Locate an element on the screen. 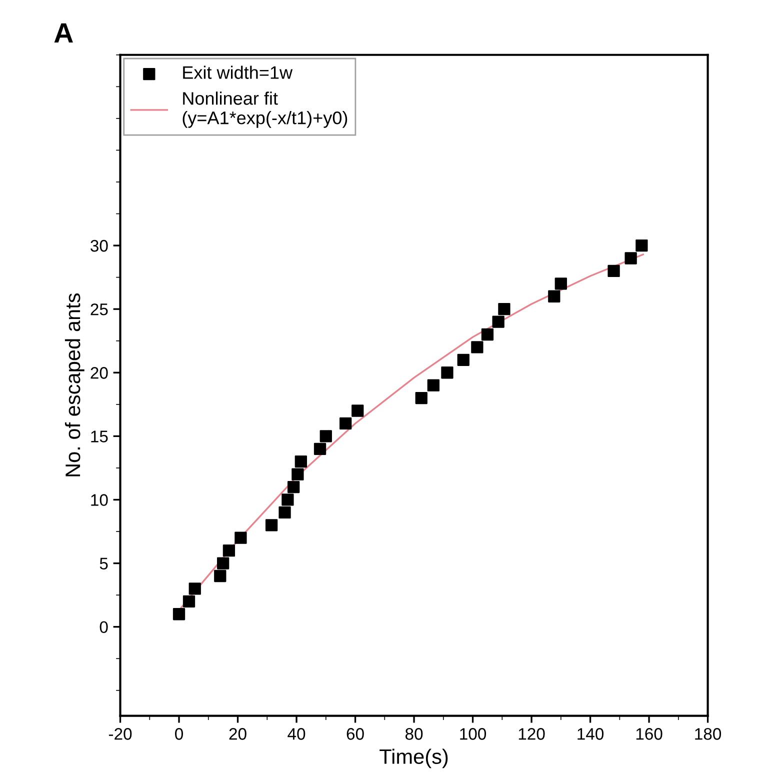  x-tick-label: 20 is located at coordinates (237, 734).